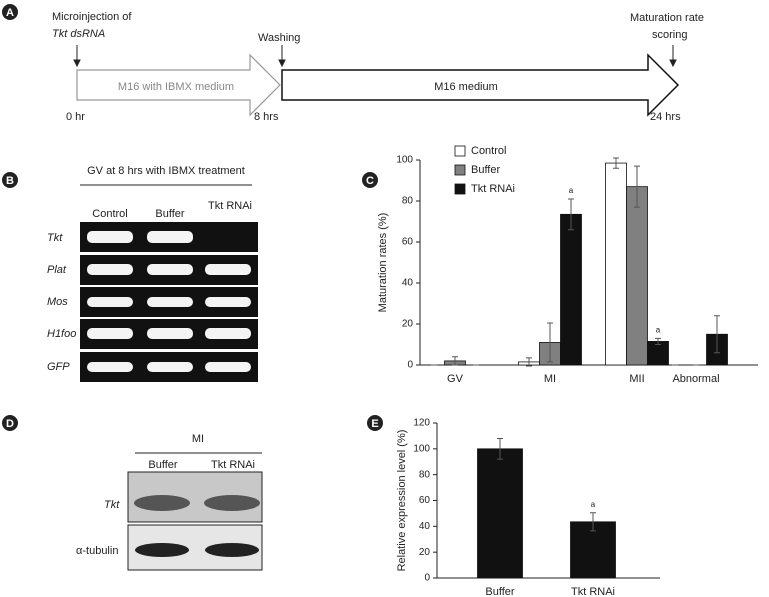 The image size is (769, 597). Describe the element at coordinates (75, 117) in the screenshot. I see `time-label: 0 hr` at that location.